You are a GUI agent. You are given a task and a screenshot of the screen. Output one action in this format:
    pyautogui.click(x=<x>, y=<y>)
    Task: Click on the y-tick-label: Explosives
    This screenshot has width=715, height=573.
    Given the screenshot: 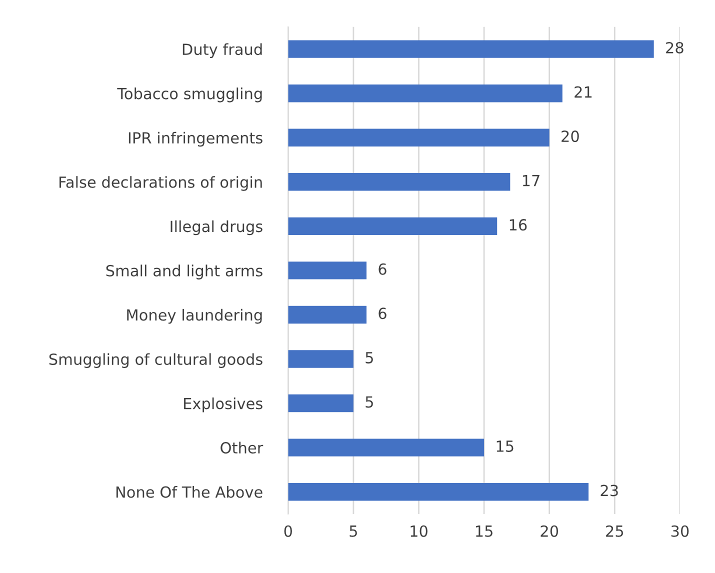 What is the action you would take?
    pyautogui.click(x=223, y=404)
    